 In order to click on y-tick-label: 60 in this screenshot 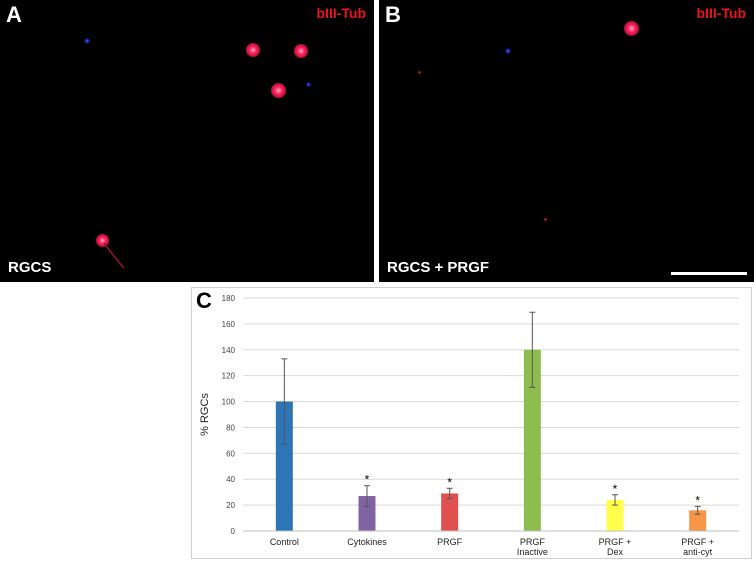, I will do `click(230, 453)`.